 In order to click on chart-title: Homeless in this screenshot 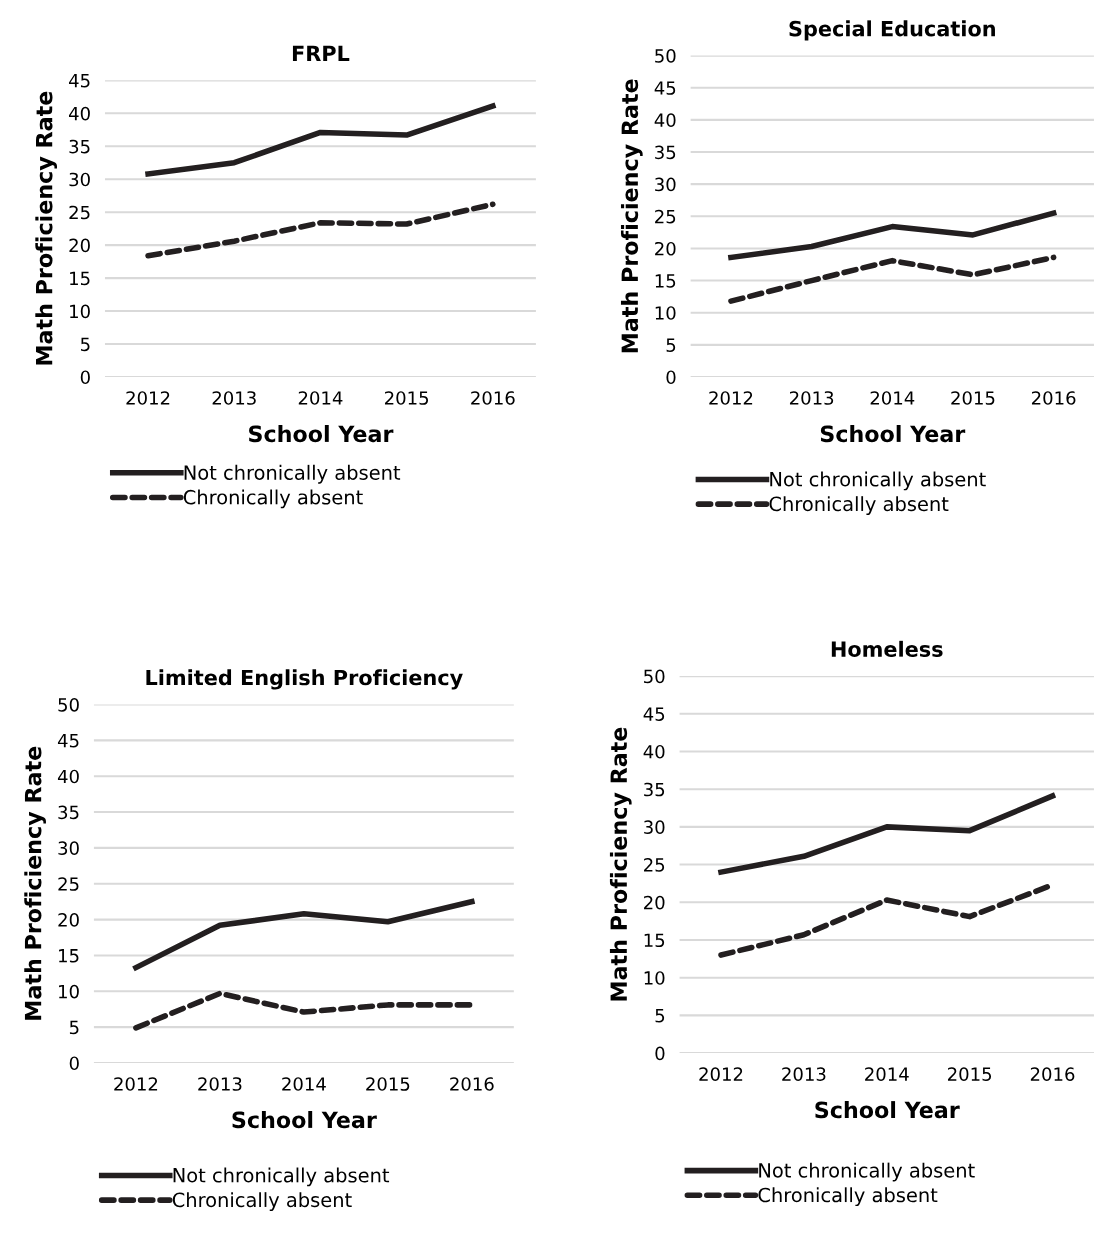, I will do `click(887, 648)`.